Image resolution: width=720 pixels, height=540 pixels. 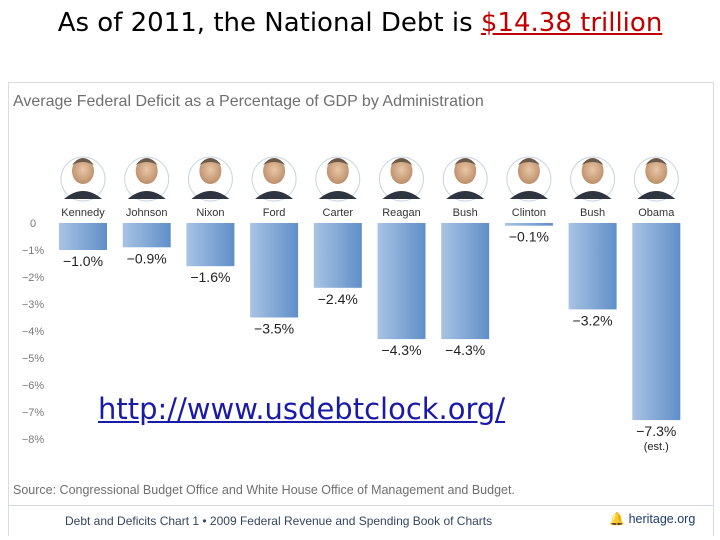 I want to click on y-tick-label: 0, so click(x=33, y=224).